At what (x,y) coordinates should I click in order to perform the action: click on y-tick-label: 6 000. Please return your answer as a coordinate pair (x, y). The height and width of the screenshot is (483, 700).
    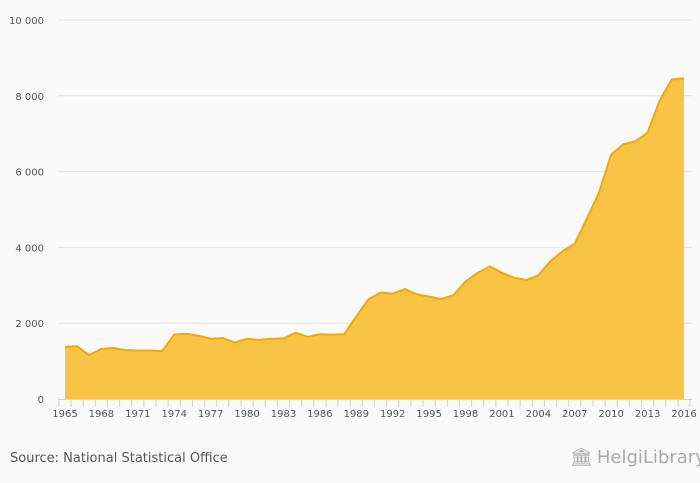
    Looking at the image, I should click on (29, 173).